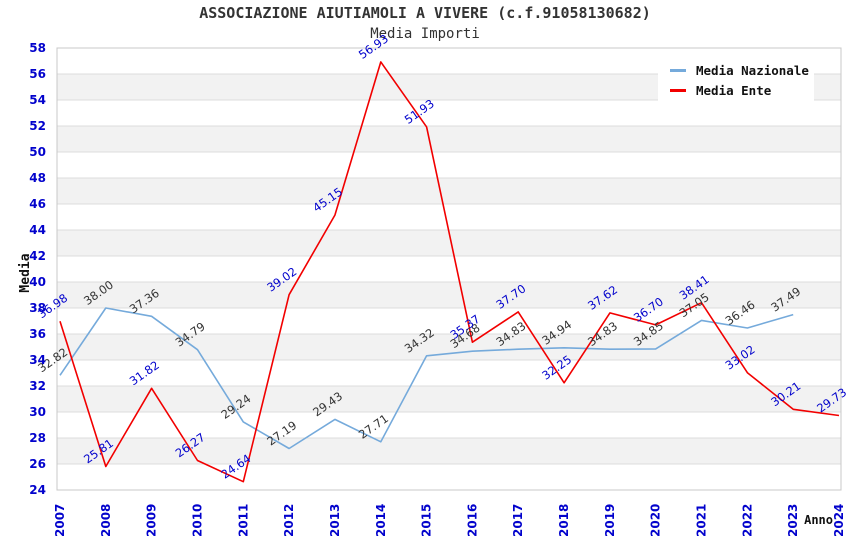  What do you see at coordinates (37, 464) in the screenshot?
I see `y-tick-label: 26` at bounding box center [37, 464].